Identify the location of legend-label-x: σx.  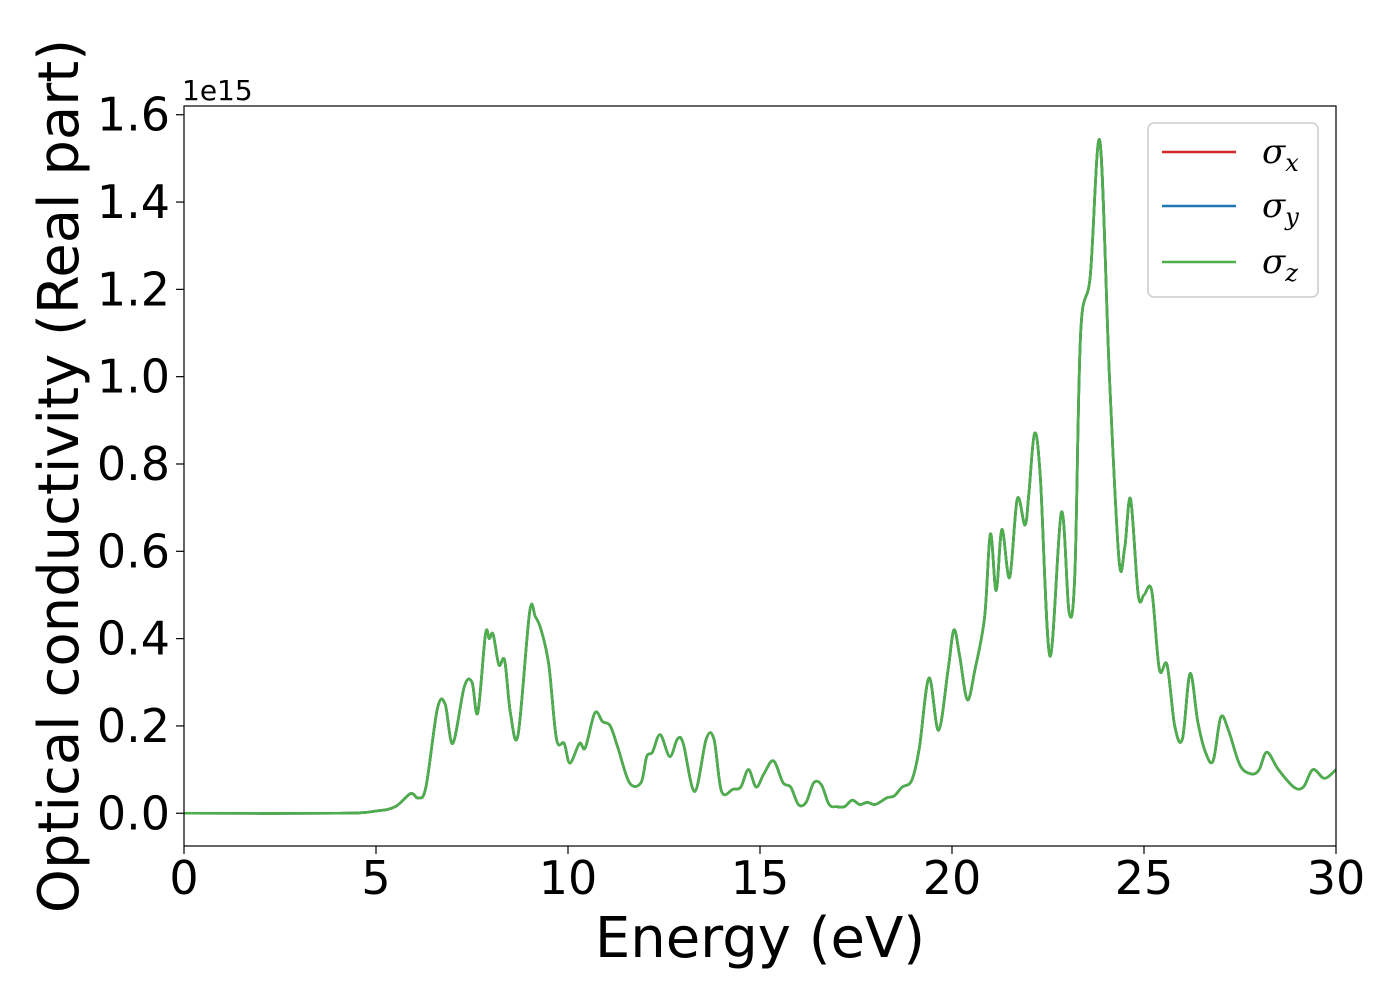
(1280, 154).